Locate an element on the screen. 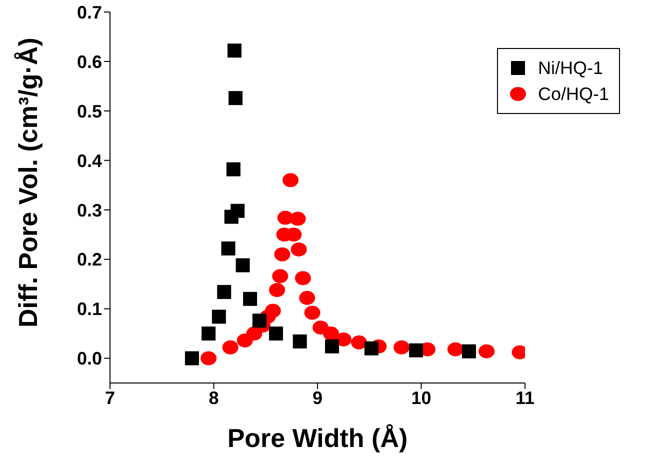  x-tick-label: 7 is located at coordinates (110, 398).